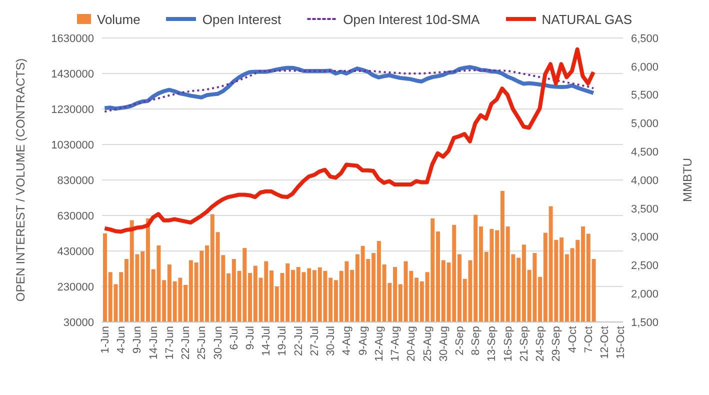 The width and height of the screenshot is (709, 395). What do you see at coordinates (72, 110) in the screenshot?
I see `y-tick-label: 1230000` at bounding box center [72, 110].